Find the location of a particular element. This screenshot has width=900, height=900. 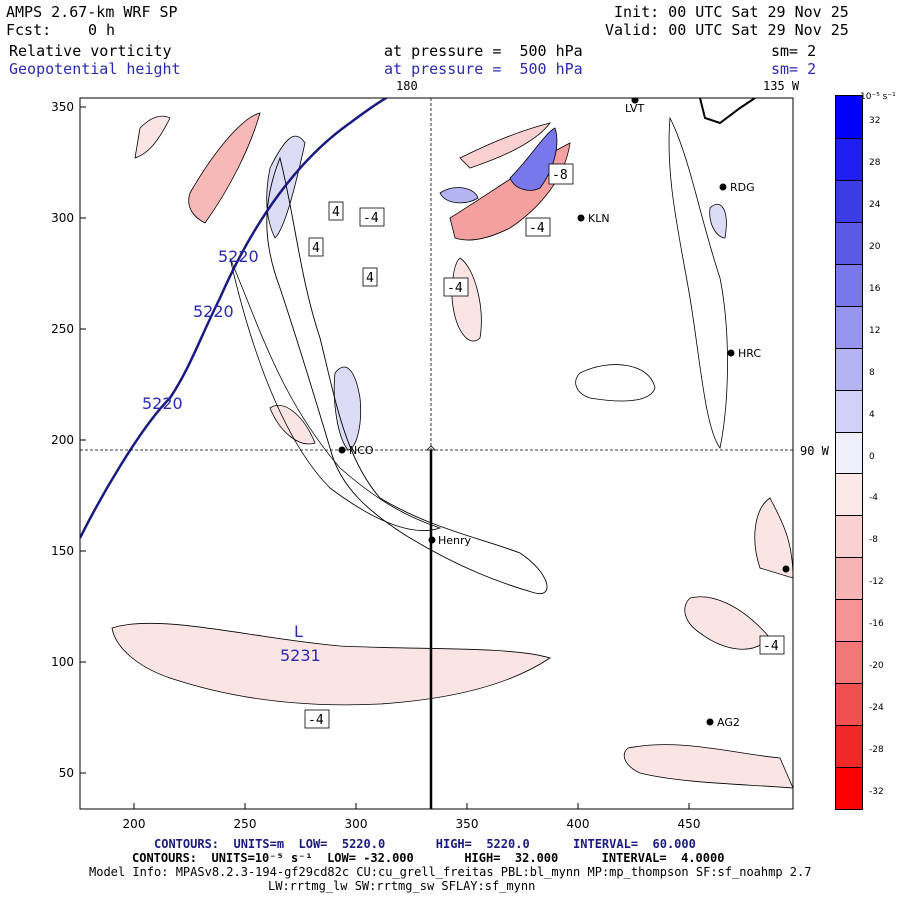

pole-marker is located at coordinates (431, 448).